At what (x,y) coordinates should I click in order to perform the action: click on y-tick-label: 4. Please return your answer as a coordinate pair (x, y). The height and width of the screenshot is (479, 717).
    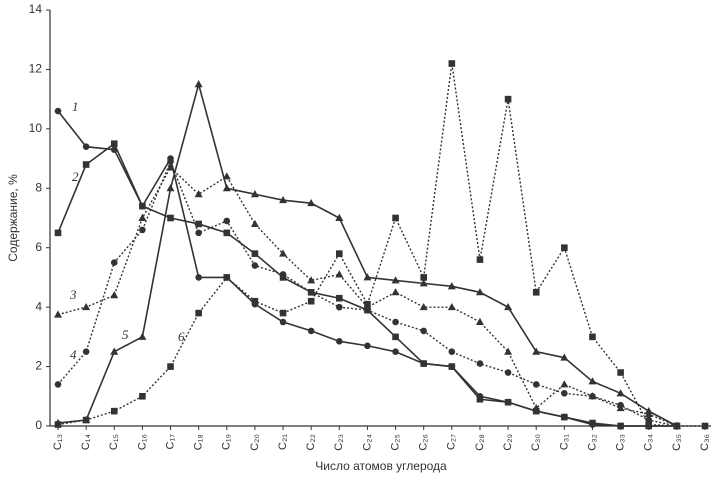
    Looking at the image, I should click on (38, 306).